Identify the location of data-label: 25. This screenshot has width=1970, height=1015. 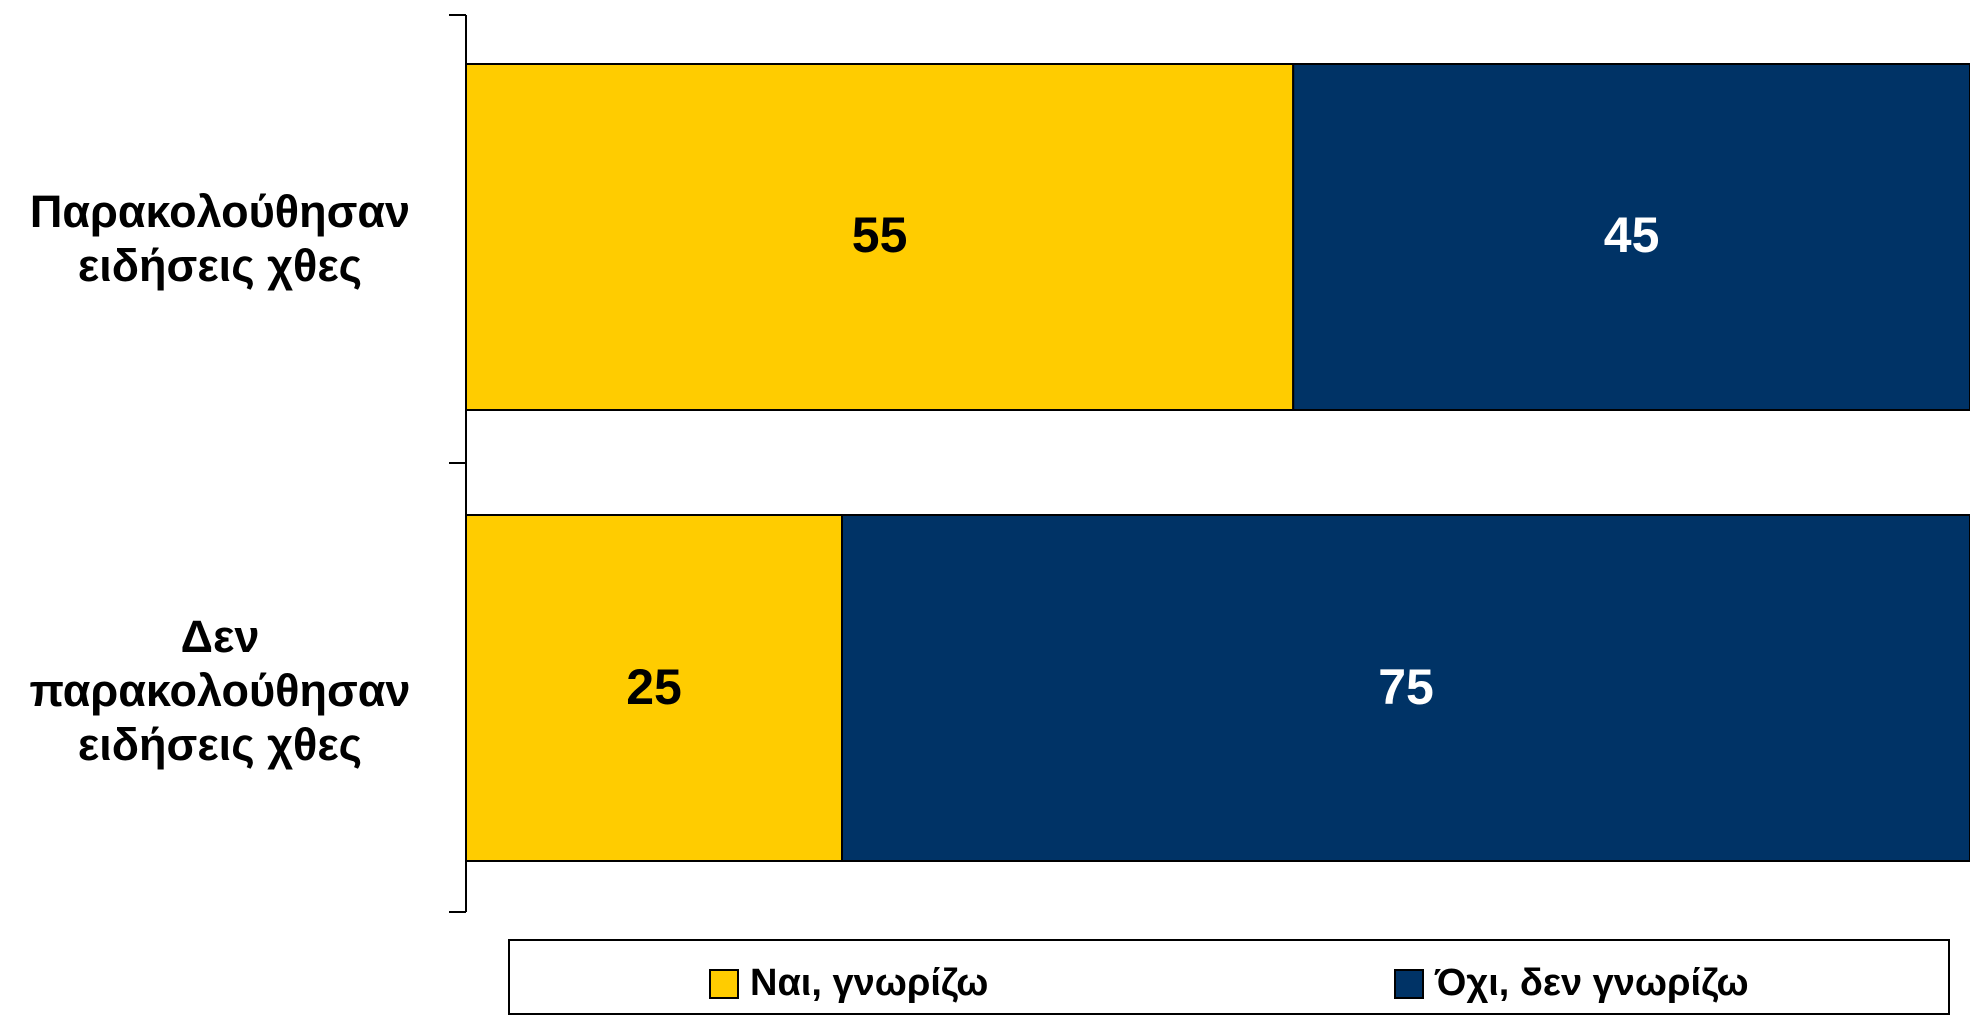
(654, 687).